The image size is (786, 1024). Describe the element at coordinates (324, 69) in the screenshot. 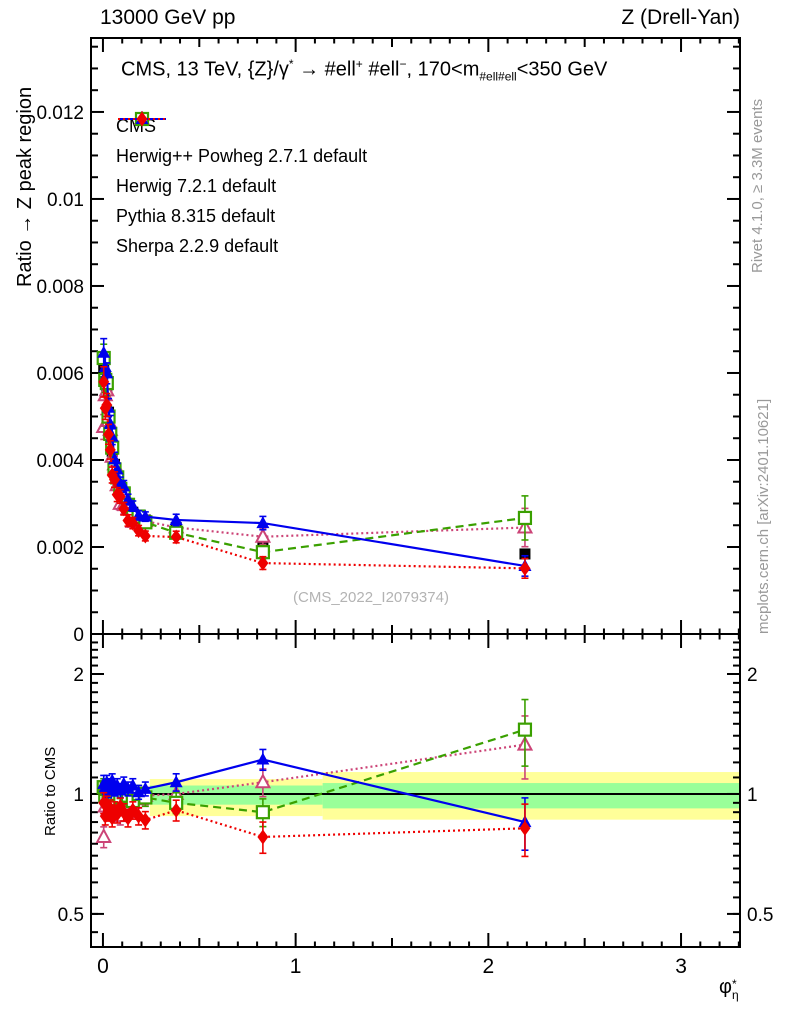

I see `plot-title-part: → #ell` at that location.